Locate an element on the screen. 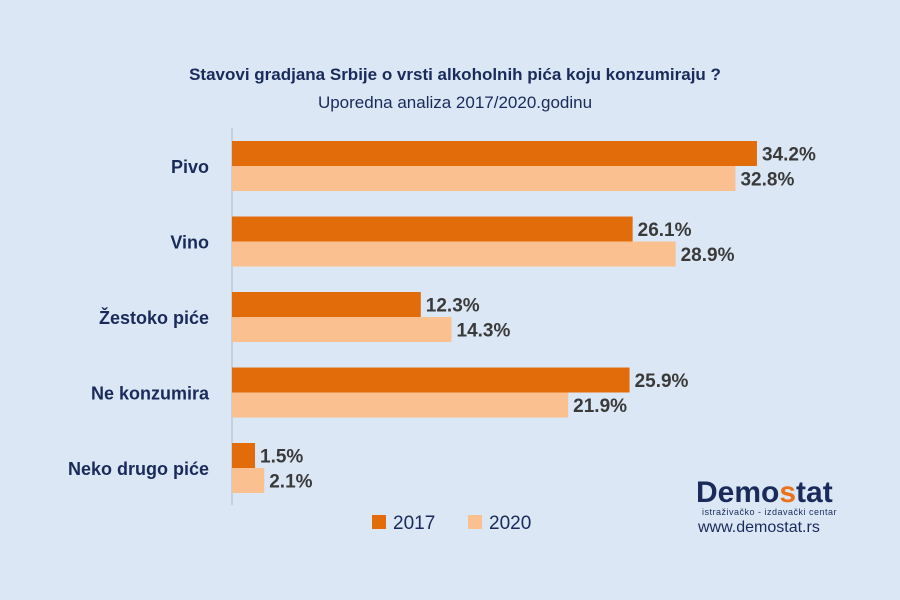 This screenshot has width=900, height=600. data-label: 2.1% is located at coordinates (290, 482).